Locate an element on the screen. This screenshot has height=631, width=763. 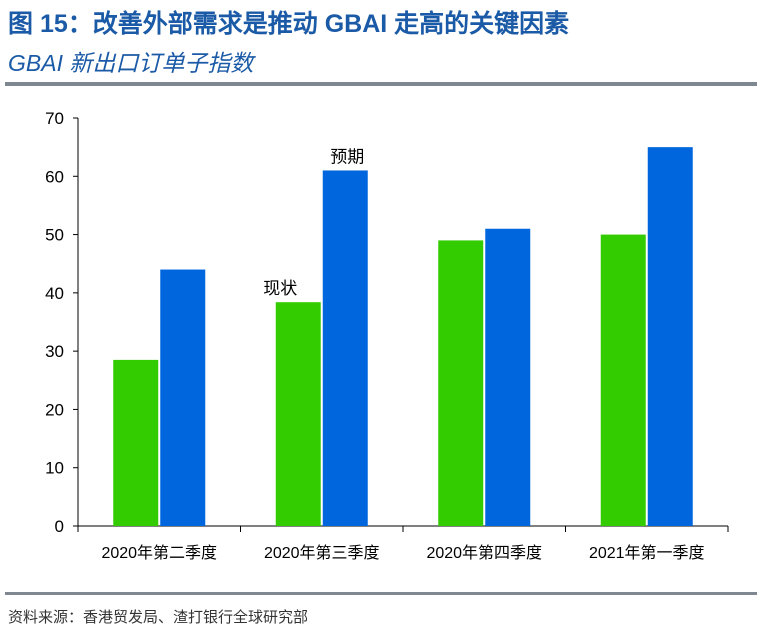
x-tick-label: 2021年第一季度 is located at coordinates (647, 553).